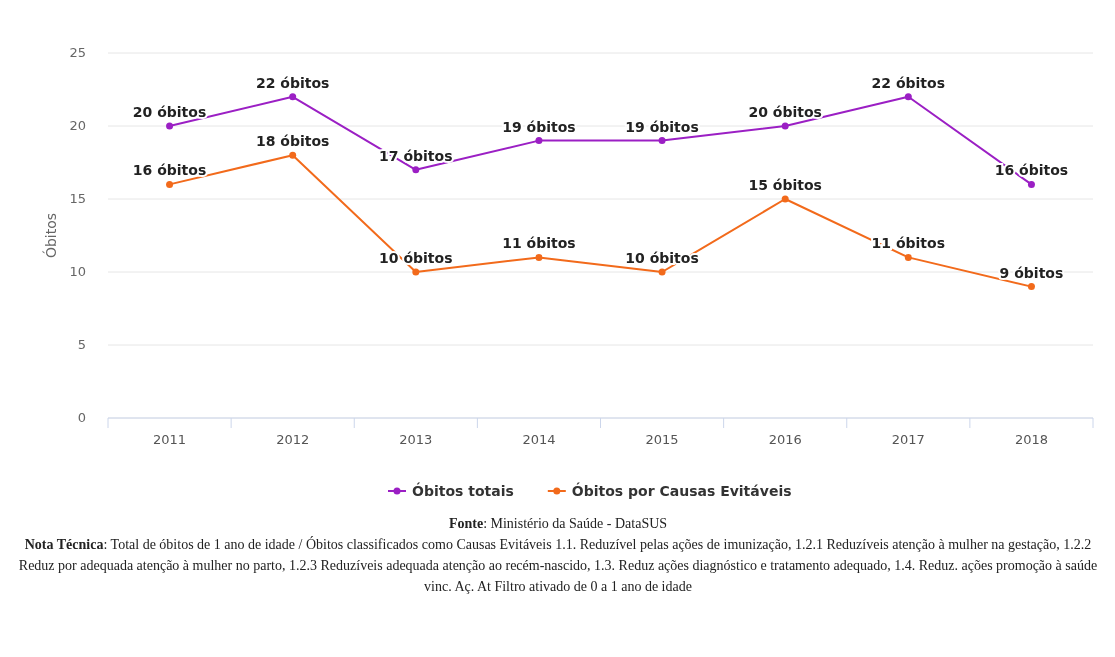 The height and width of the screenshot is (657, 1115). What do you see at coordinates (81, 417) in the screenshot?
I see `y-tick-label: 0` at bounding box center [81, 417].